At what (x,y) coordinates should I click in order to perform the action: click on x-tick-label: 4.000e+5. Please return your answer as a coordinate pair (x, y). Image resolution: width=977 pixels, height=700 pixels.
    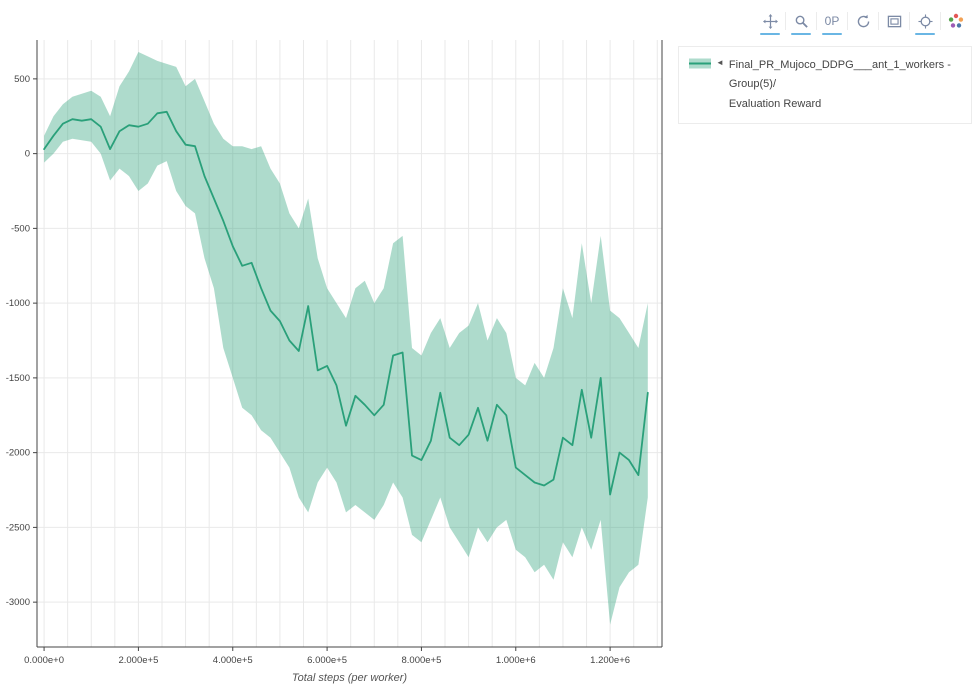
    Looking at the image, I should click on (233, 660).